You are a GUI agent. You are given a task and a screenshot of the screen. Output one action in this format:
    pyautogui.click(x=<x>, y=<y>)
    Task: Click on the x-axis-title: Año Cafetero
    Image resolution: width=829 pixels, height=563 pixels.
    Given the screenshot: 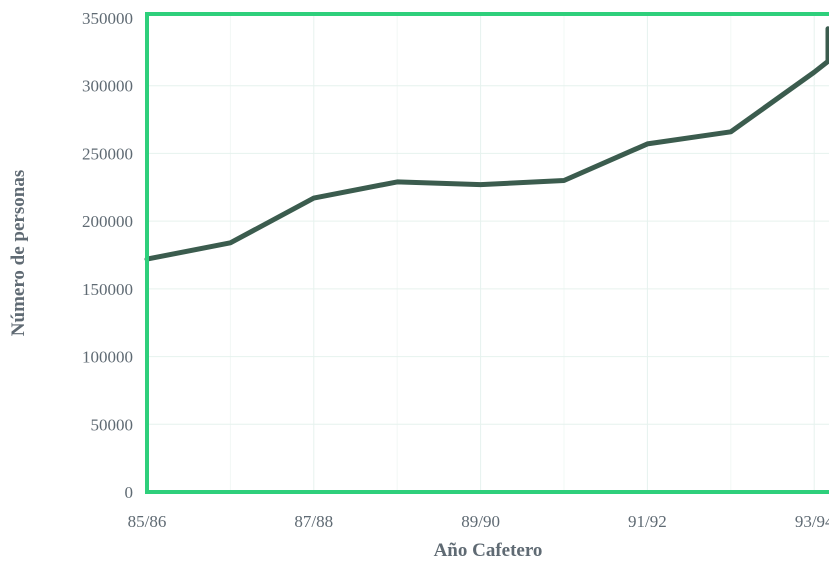 What is the action you would take?
    pyautogui.click(x=488, y=550)
    